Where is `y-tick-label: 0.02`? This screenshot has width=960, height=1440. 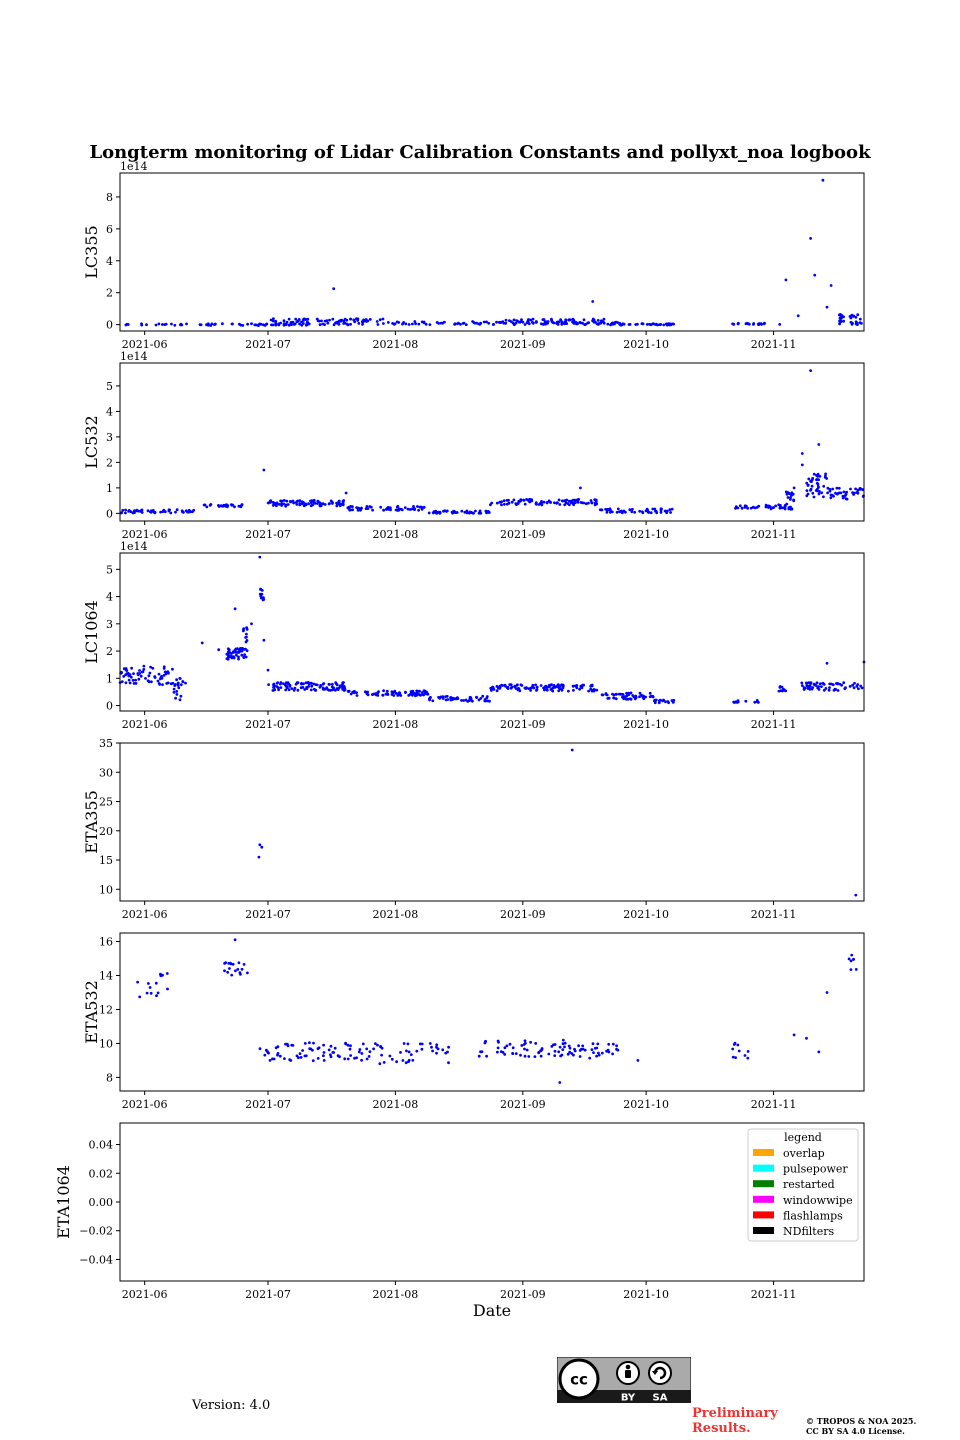 y-tick-label: 0.02 is located at coordinates (101, 1173).